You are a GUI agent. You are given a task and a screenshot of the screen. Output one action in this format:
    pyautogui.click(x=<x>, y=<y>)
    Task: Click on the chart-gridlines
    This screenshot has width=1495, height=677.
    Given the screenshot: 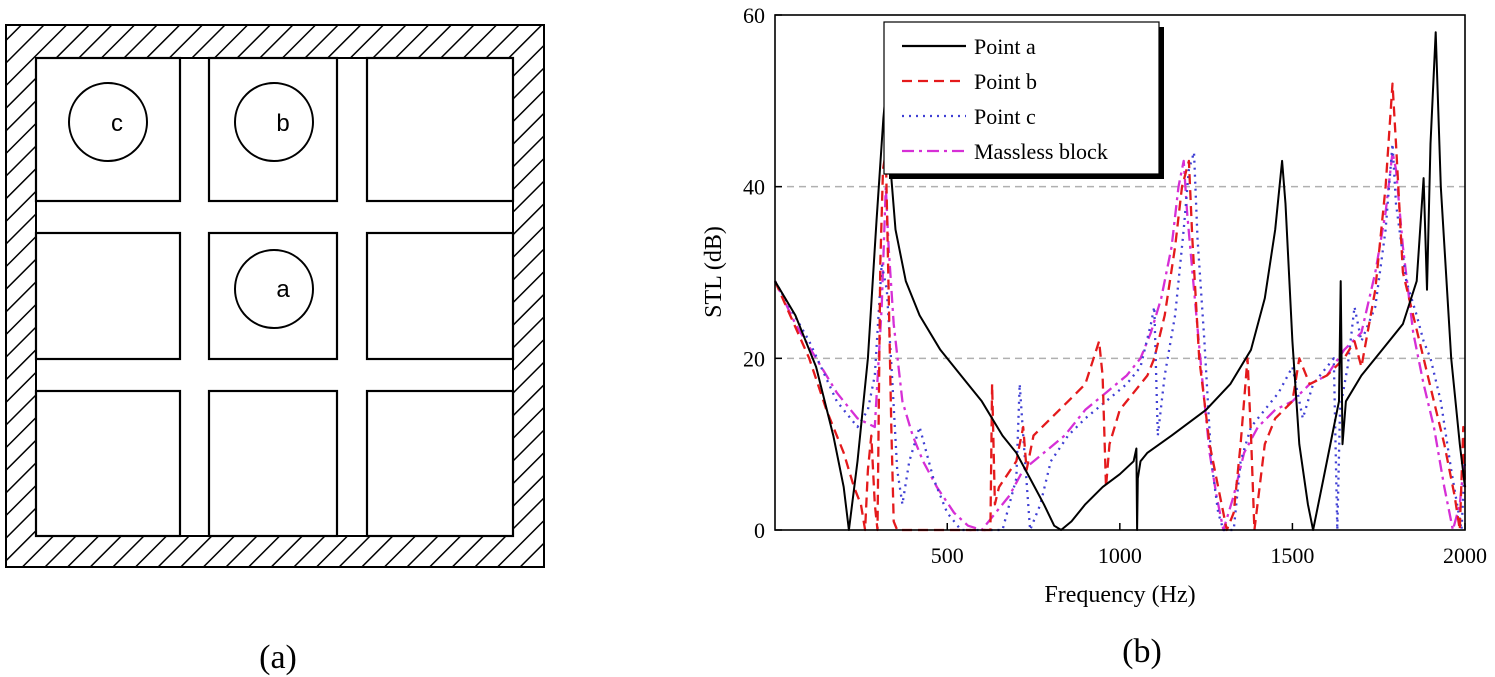 What is the action you would take?
    pyautogui.click(x=1120, y=272)
    